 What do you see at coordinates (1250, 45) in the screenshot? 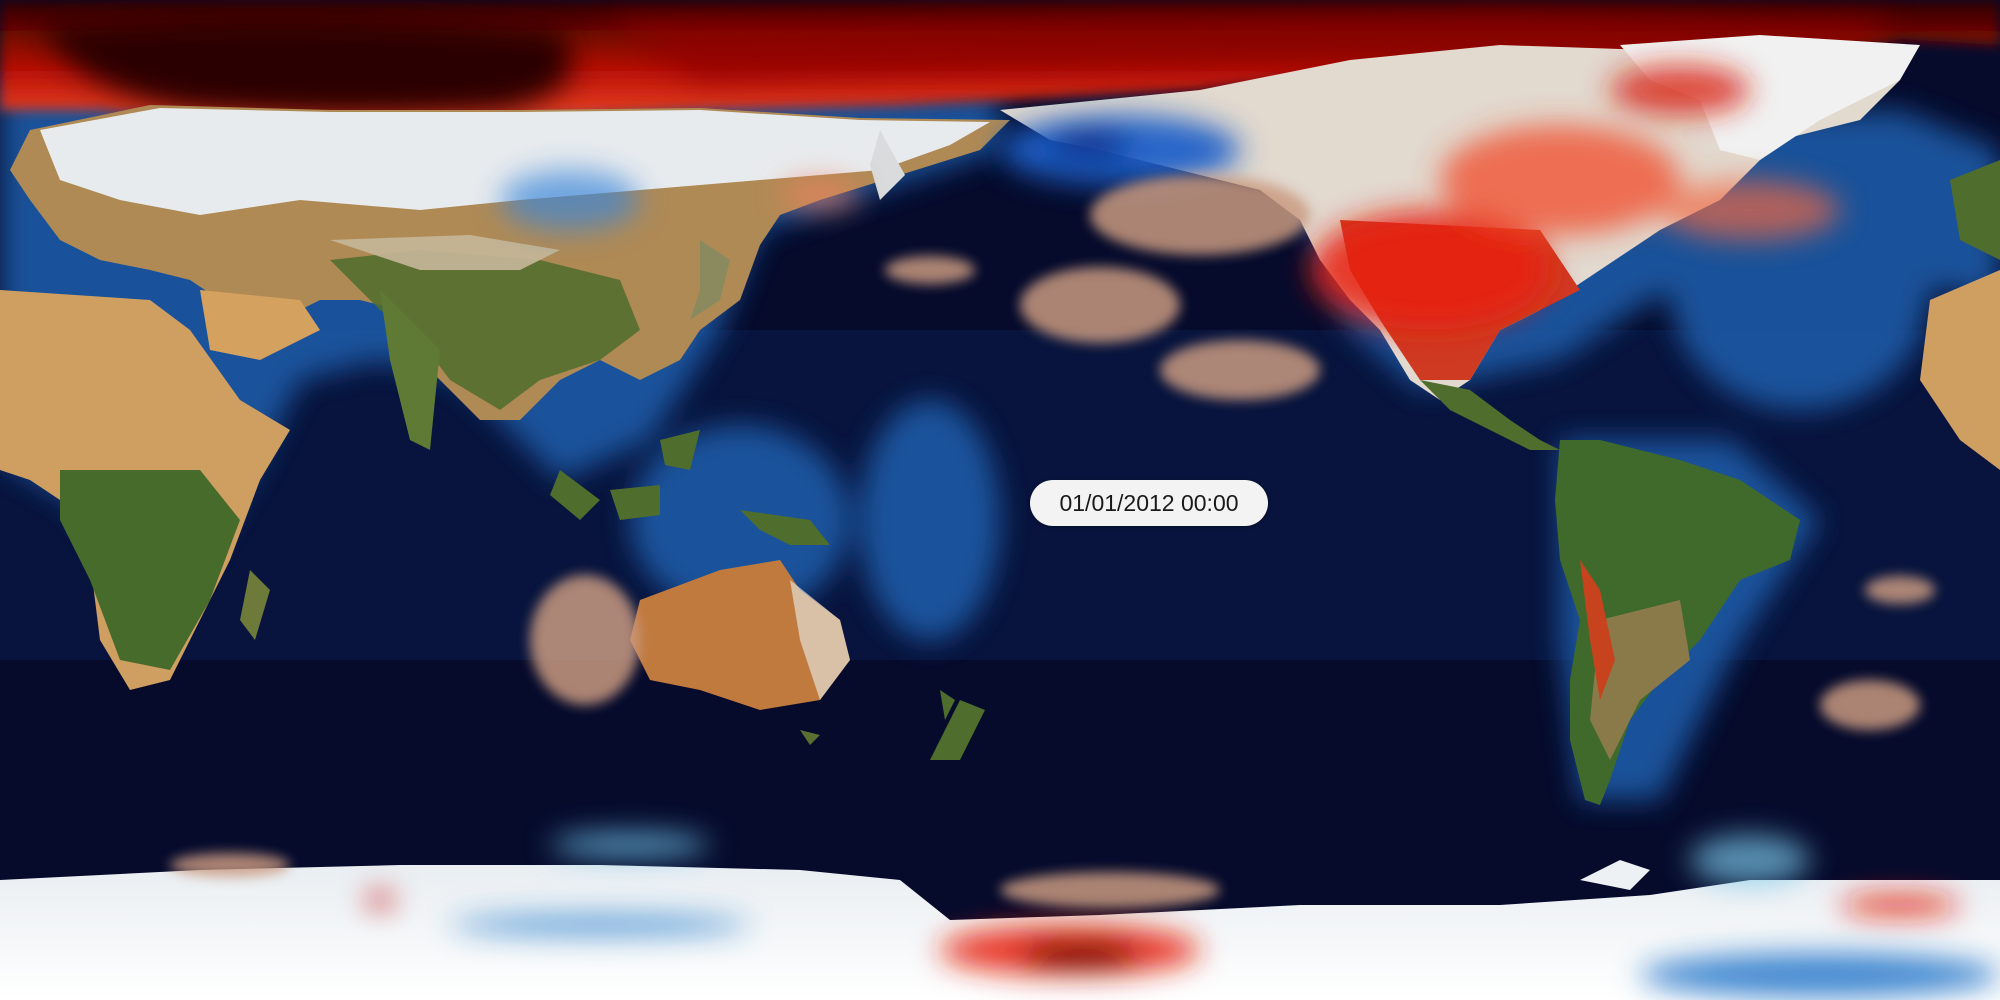
I see `arctic-hot-band-east` at bounding box center [1250, 45].